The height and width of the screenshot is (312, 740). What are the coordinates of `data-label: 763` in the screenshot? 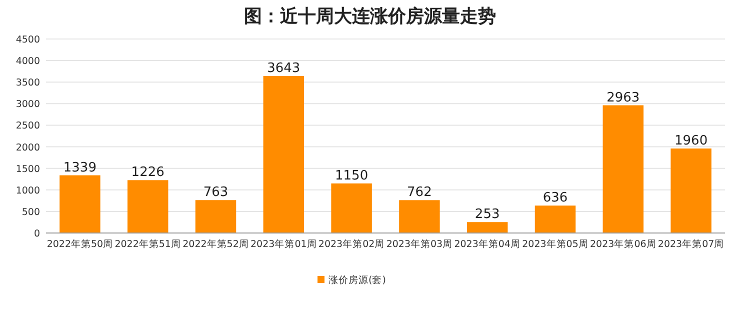 It's located at (215, 192).